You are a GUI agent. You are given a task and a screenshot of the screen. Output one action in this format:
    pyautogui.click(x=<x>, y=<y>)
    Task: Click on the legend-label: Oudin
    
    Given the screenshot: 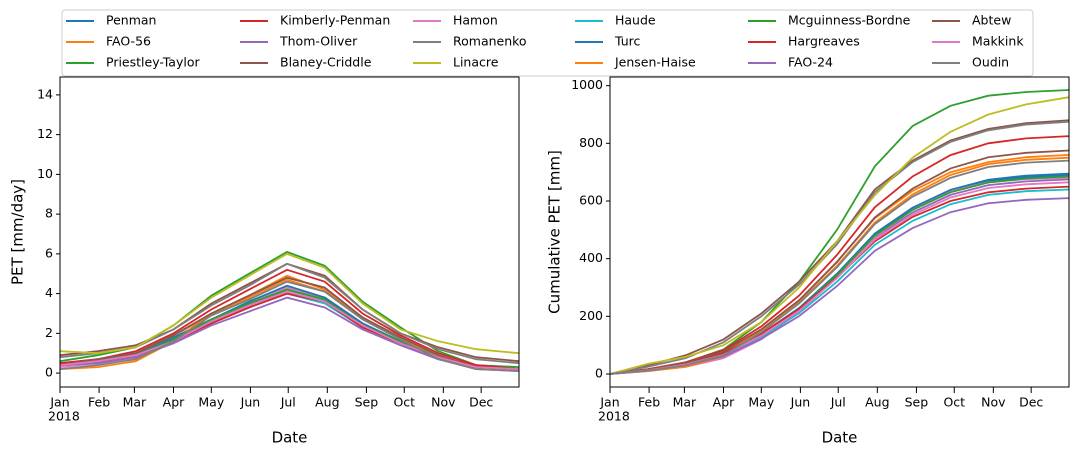 What is the action you would take?
    pyautogui.click(x=990, y=62)
    